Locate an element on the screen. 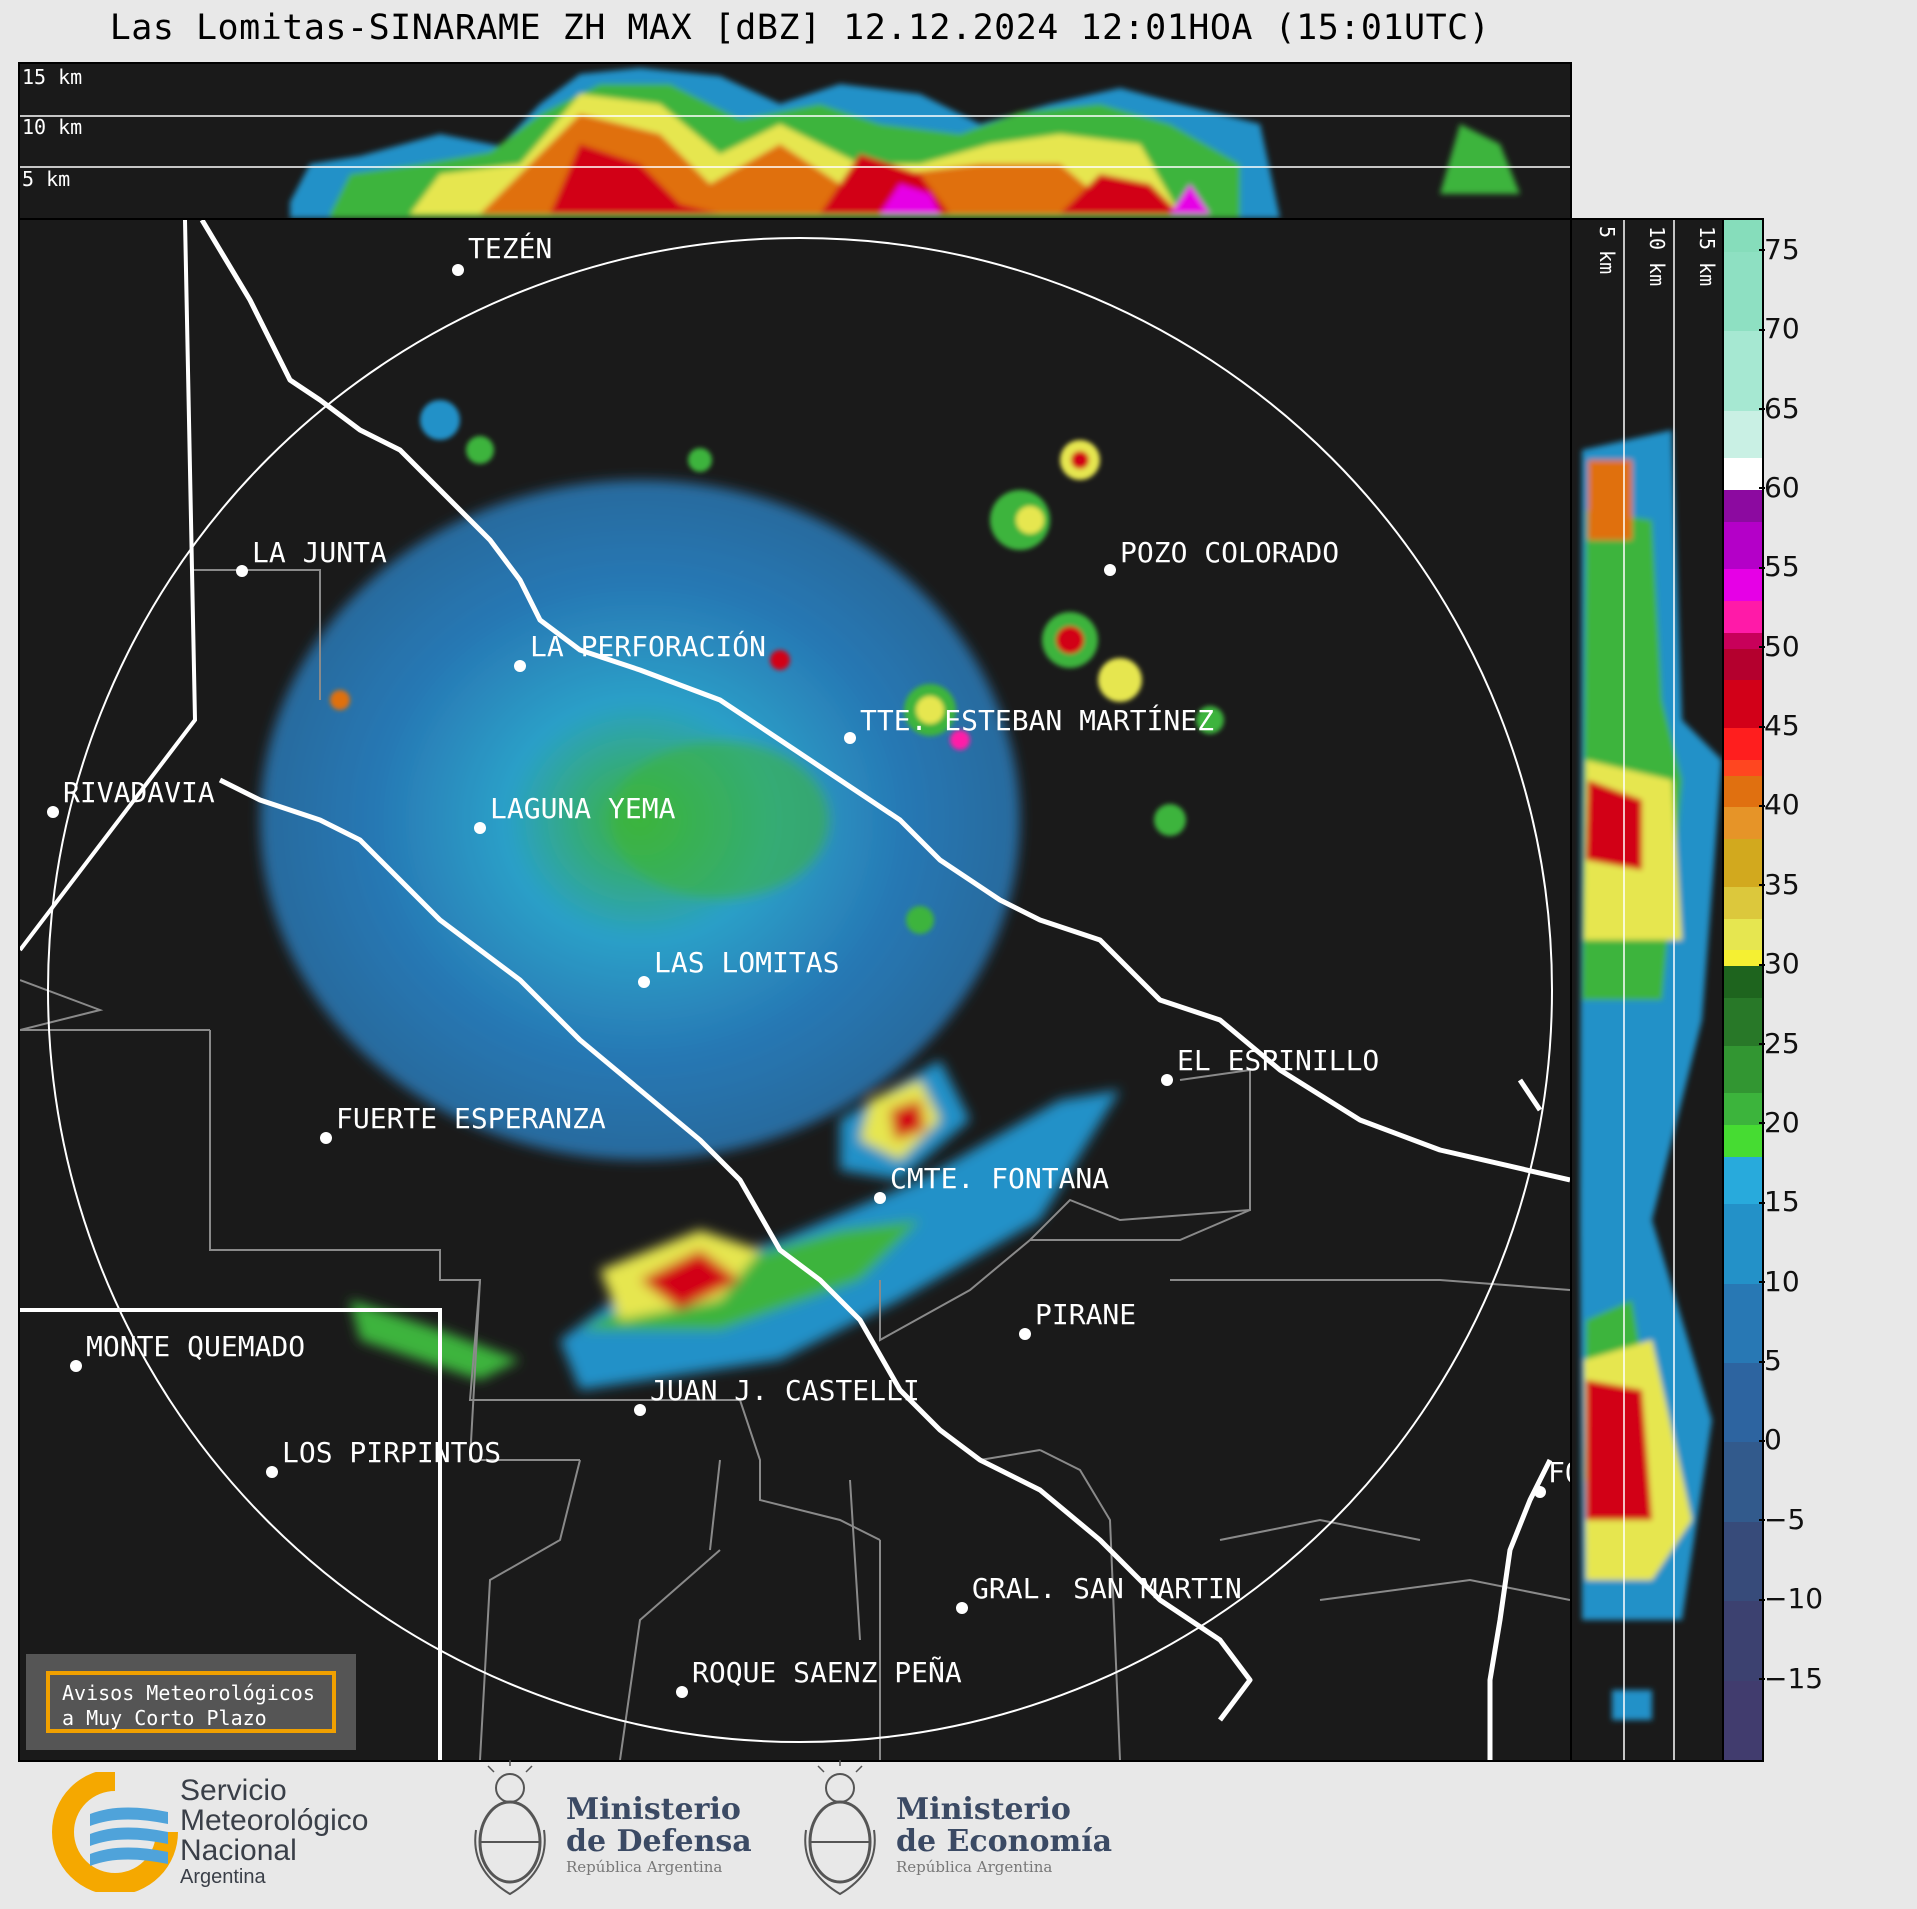 This screenshot has width=1917, height=1909. locality-roque-saenz-pena: ROQUE SAENZ PEÑA is located at coordinates (819, 1676).